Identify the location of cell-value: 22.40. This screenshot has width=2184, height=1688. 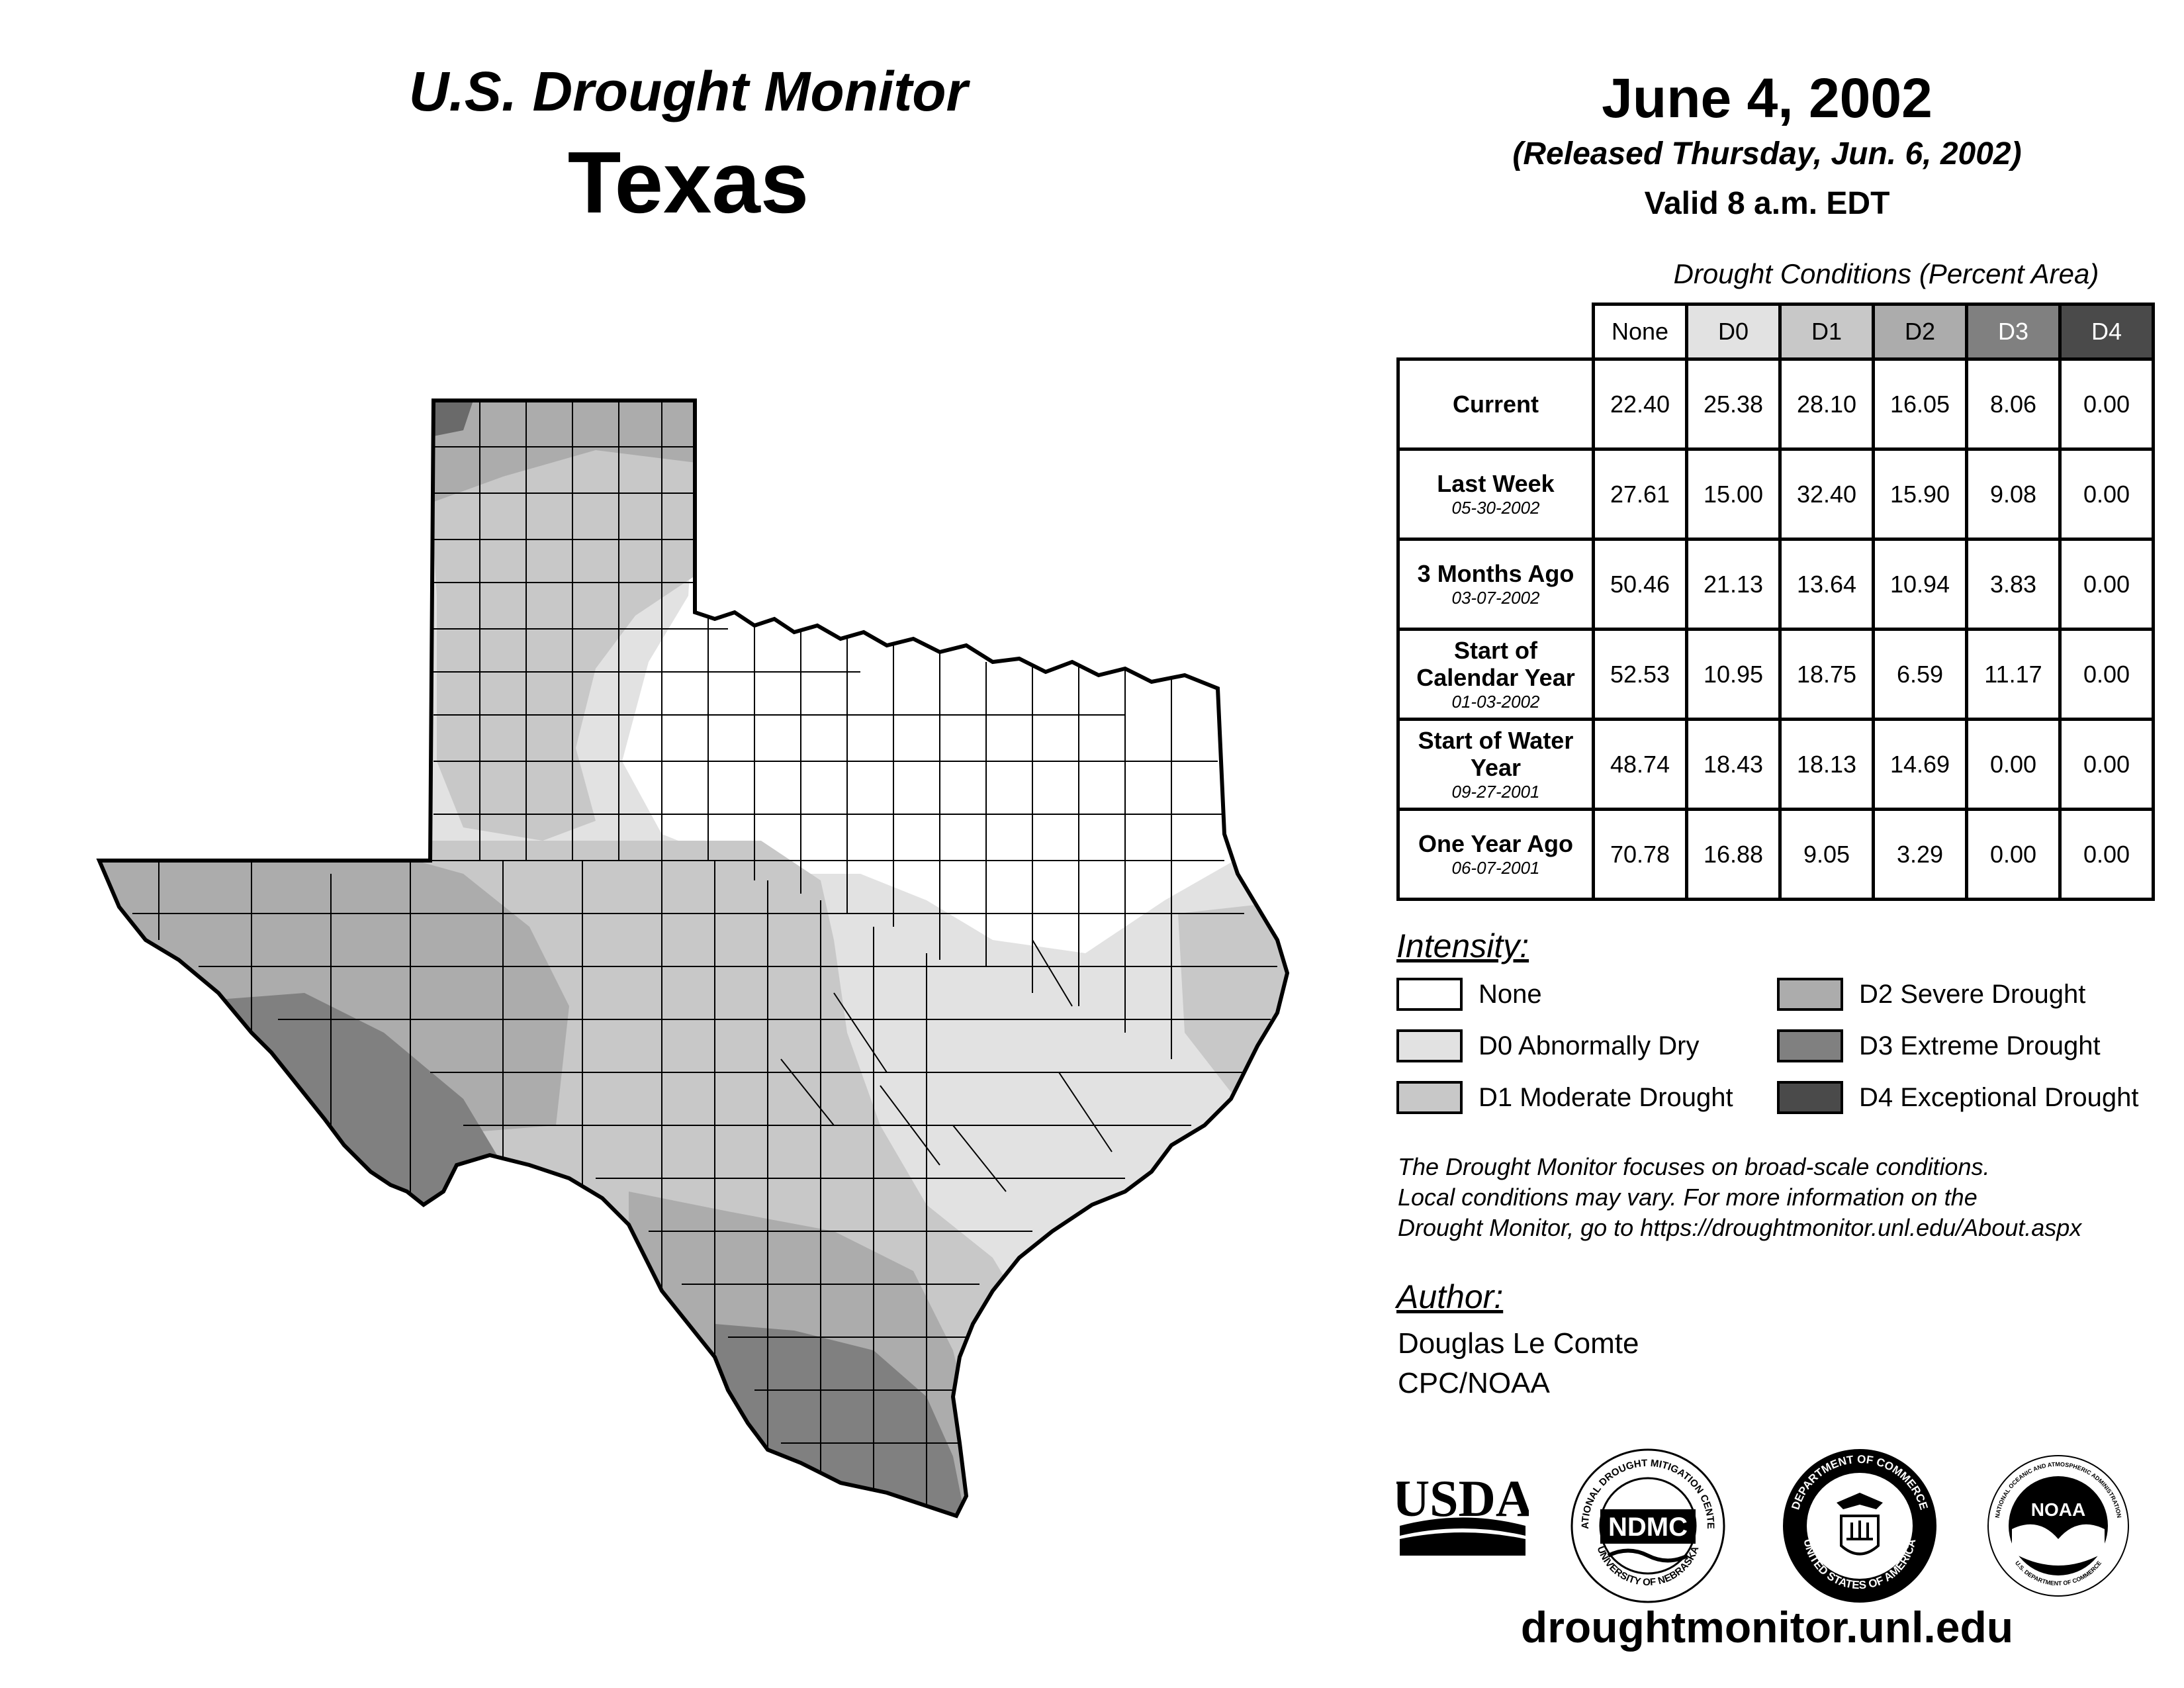
(1640, 404).